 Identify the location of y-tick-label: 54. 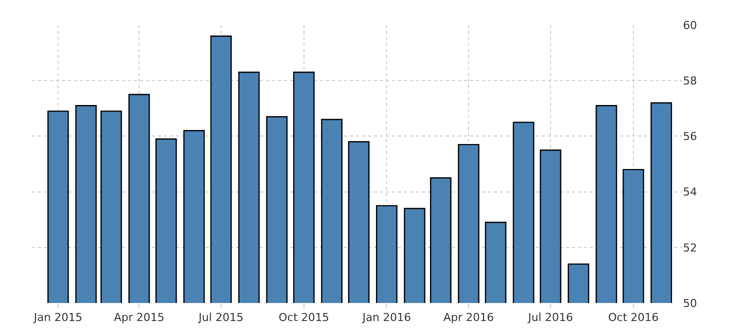
(690, 192).